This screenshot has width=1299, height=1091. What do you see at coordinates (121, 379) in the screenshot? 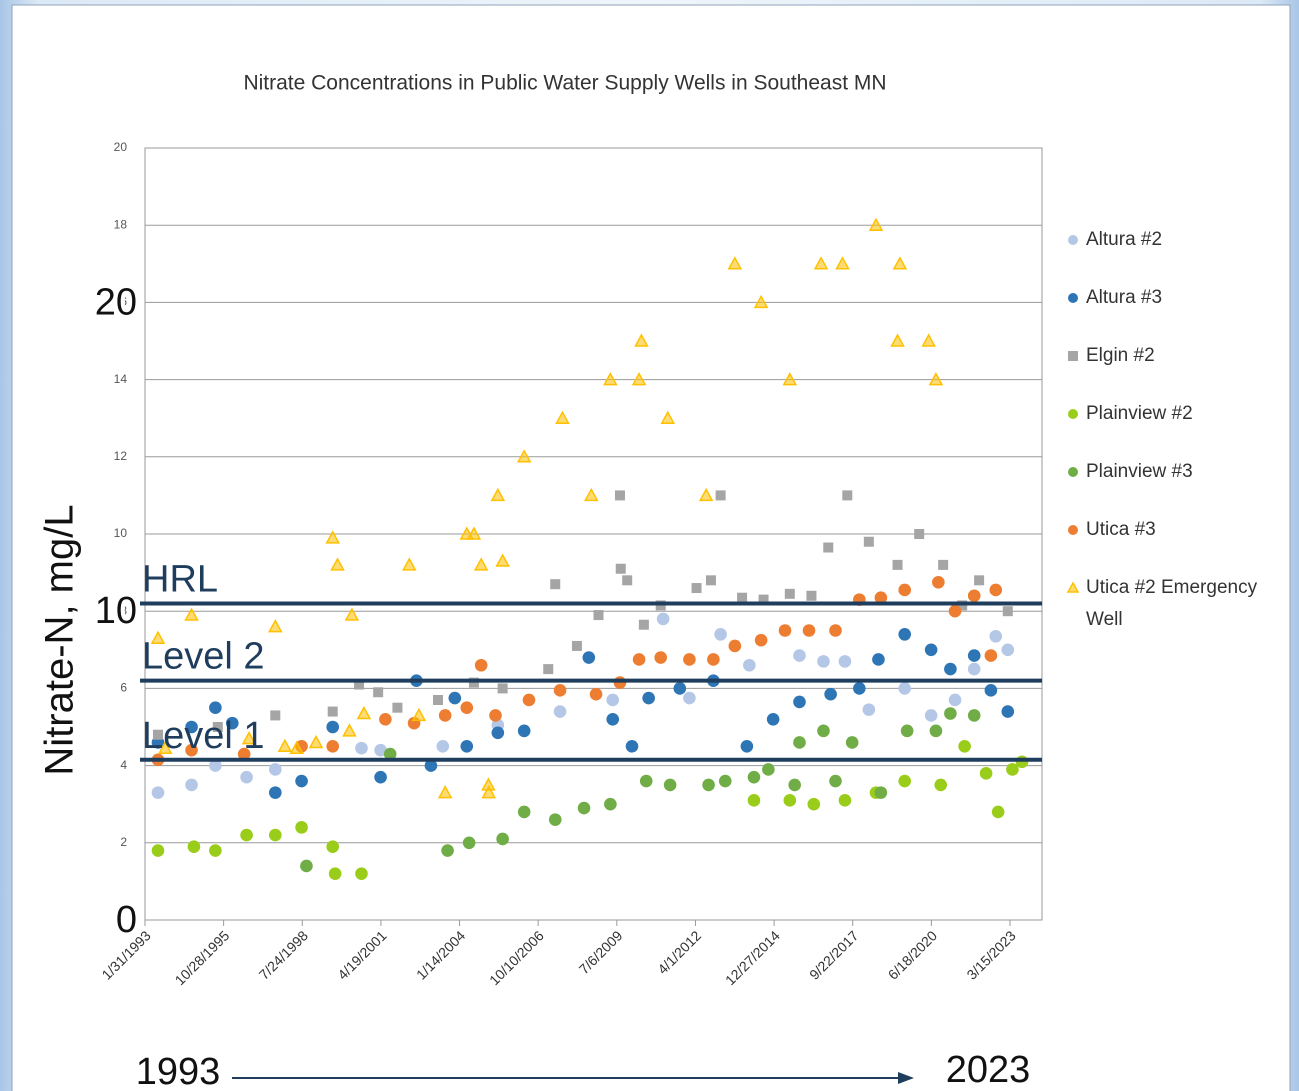
I see `y-tick-label: 14` at bounding box center [121, 379].